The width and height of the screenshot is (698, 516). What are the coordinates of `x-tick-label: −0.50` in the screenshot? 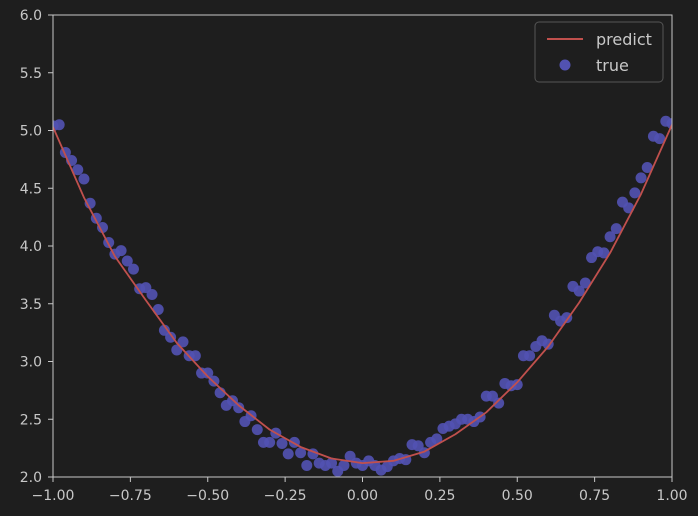 It's located at (207, 496).